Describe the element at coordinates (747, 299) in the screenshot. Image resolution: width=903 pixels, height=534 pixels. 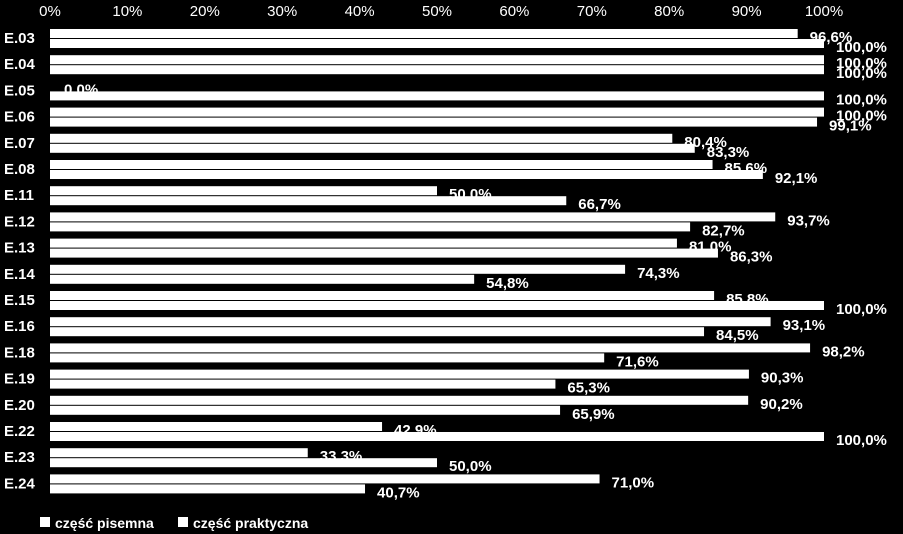
I see `data-label: 85,8%` at that location.